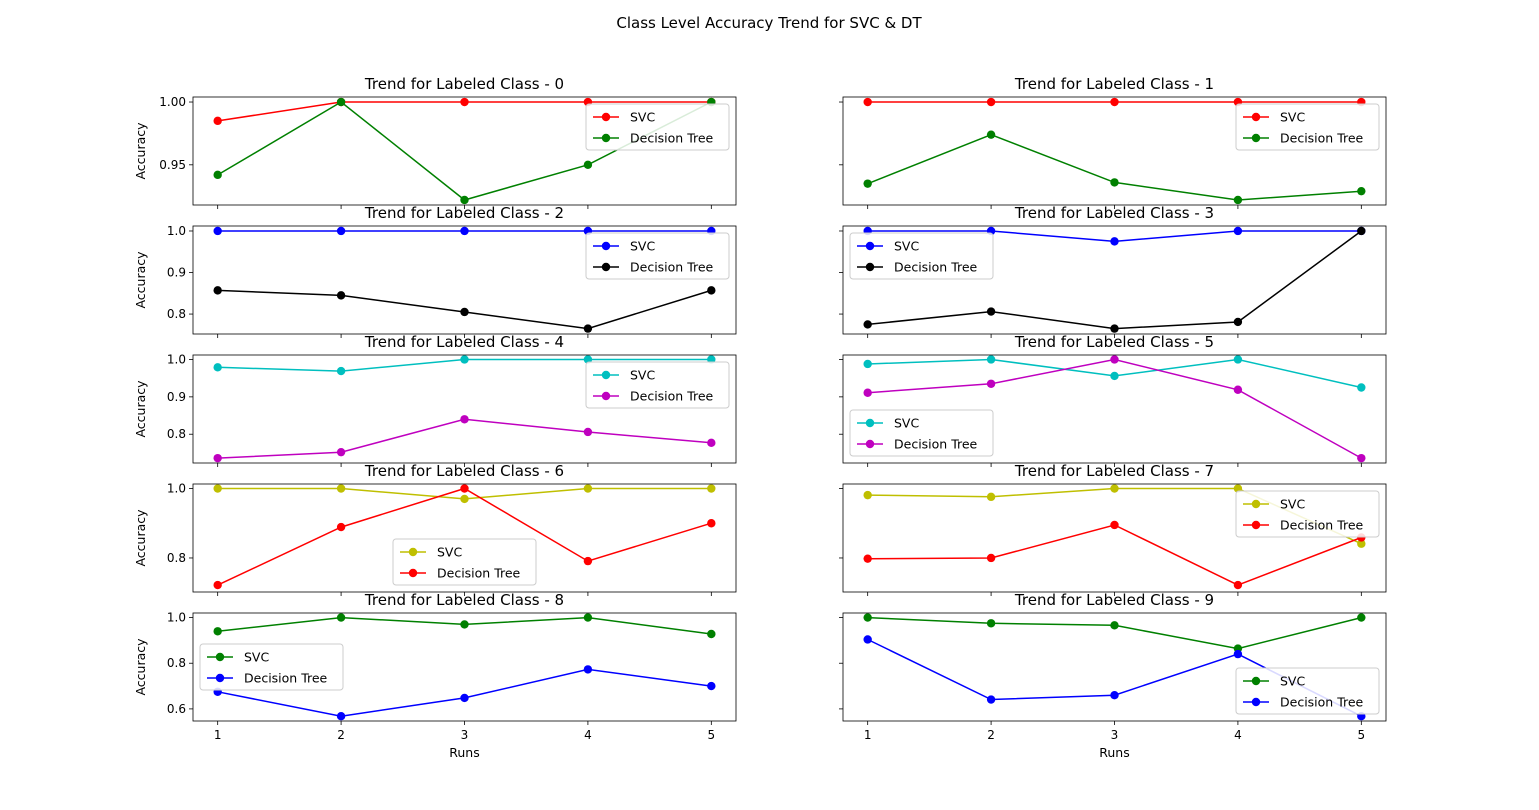  Describe the element at coordinates (1114, 752) in the screenshot. I see `x-axis-label: Runs` at that location.